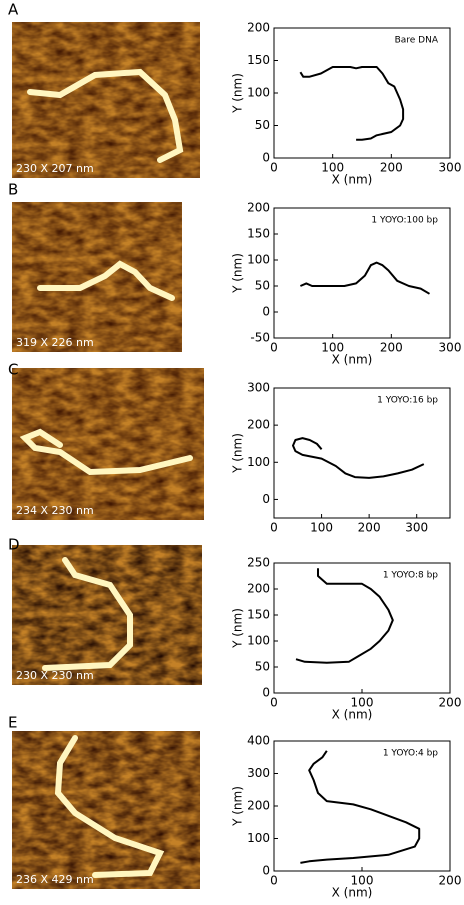  What do you see at coordinates (55, 168) in the screenshot?
I see `image-label: 230 X 207 nm` at bounding box center [55, 168].